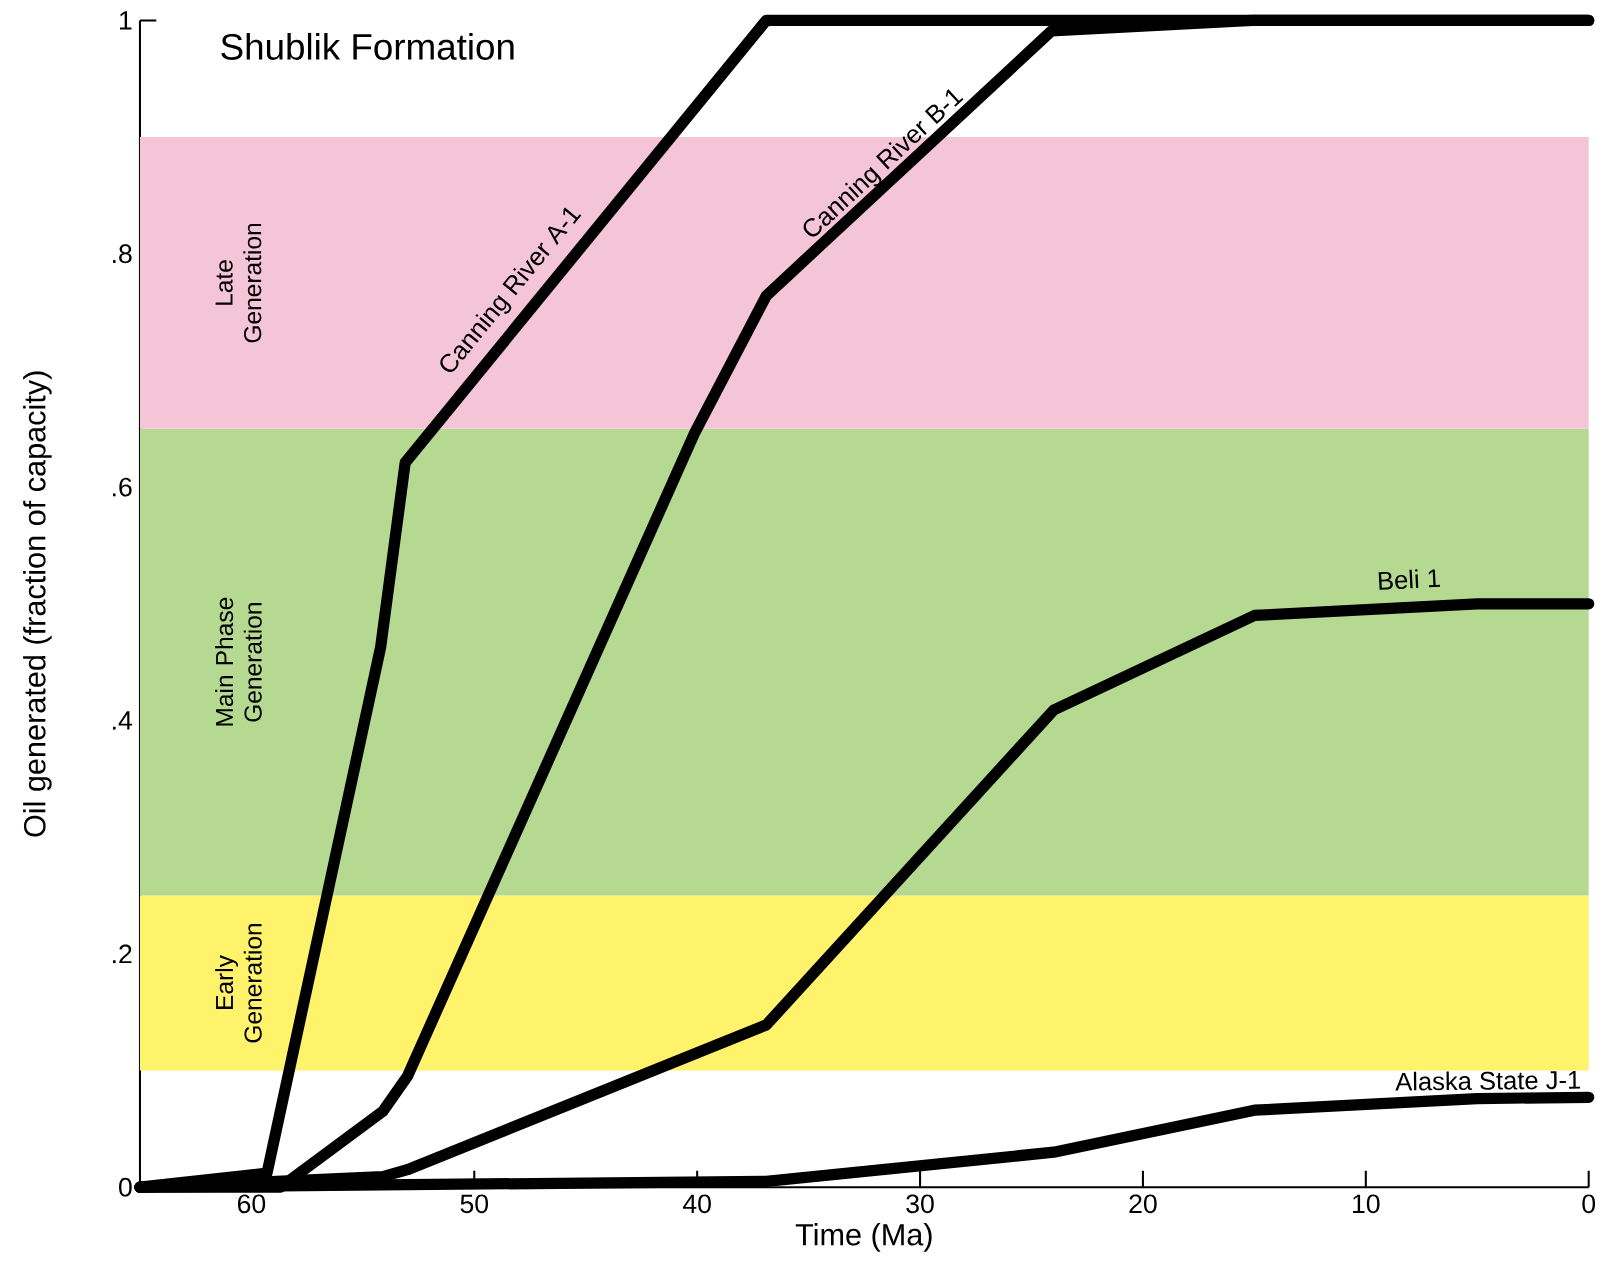 This screenshot has width=1602, height=1277. Describe the element at coordinates (238, 661) in the screenshot. I see `band-label: Main Phase Generation` at that location.